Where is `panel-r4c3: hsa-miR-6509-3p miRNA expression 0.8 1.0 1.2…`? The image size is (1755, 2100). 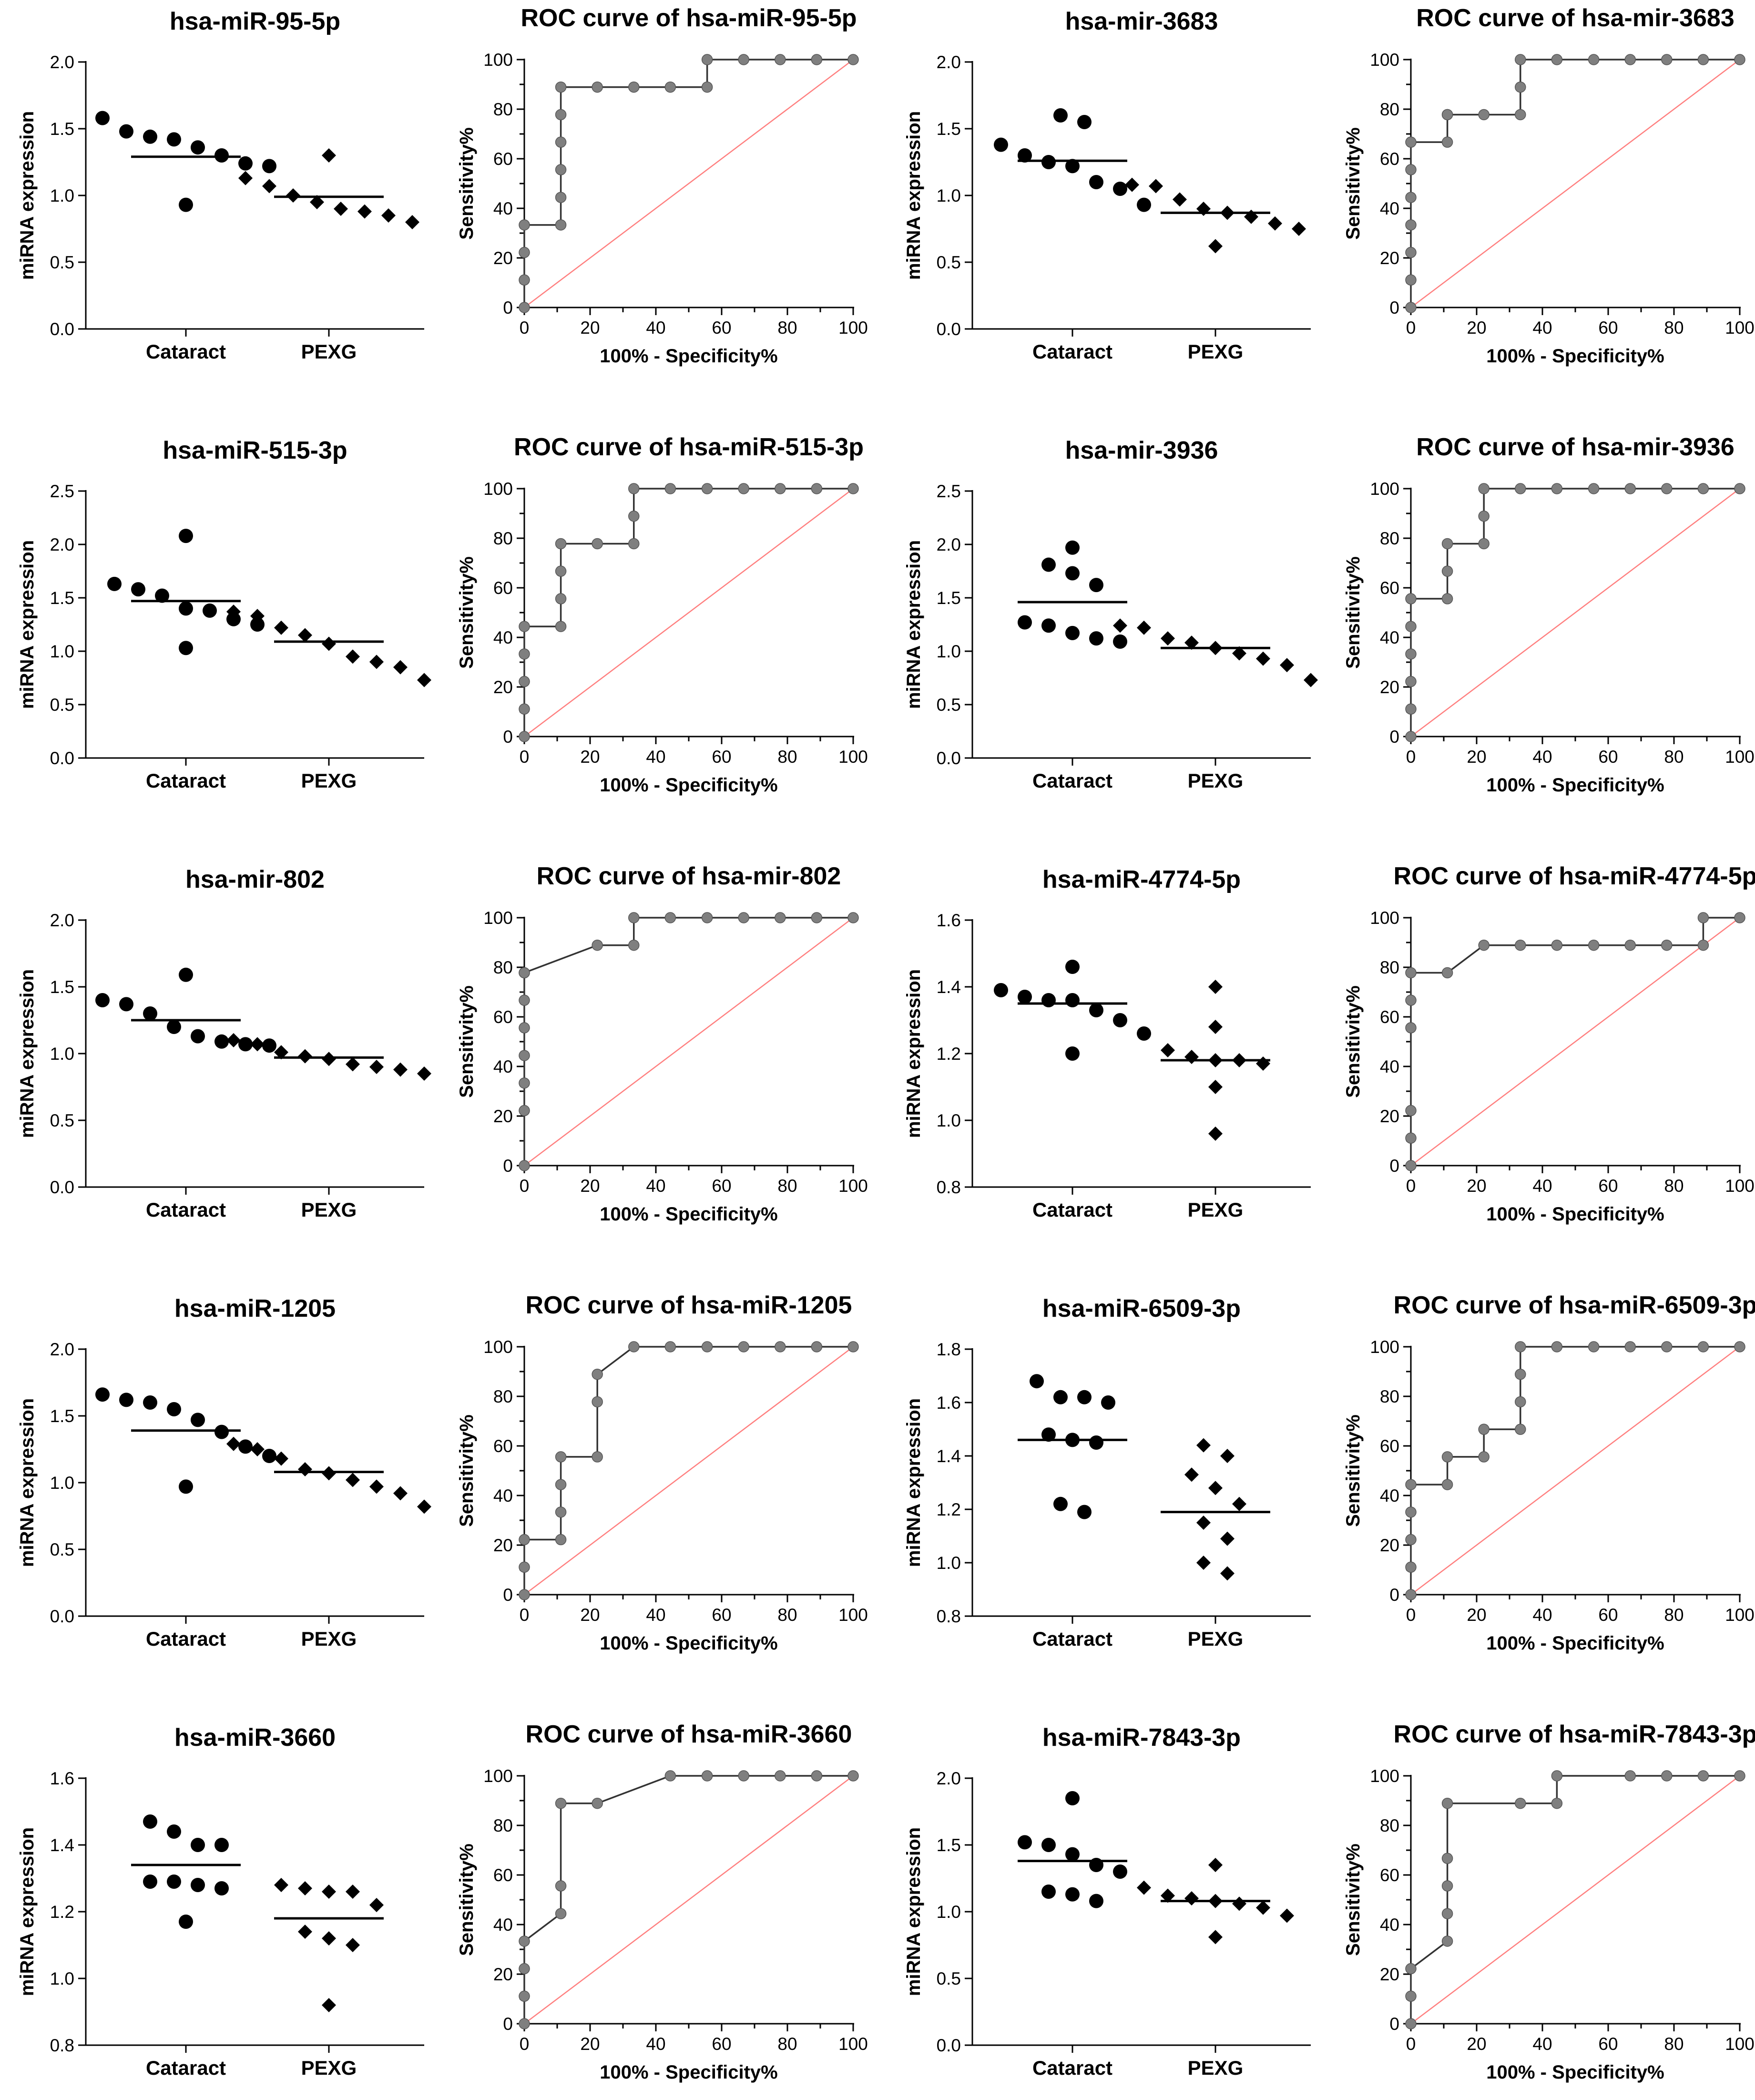
panel-r4c3: hsa-miR-6509-3p miRNA expression 0.8 1.0 1.2… is located at coordinates (1107, 1472).